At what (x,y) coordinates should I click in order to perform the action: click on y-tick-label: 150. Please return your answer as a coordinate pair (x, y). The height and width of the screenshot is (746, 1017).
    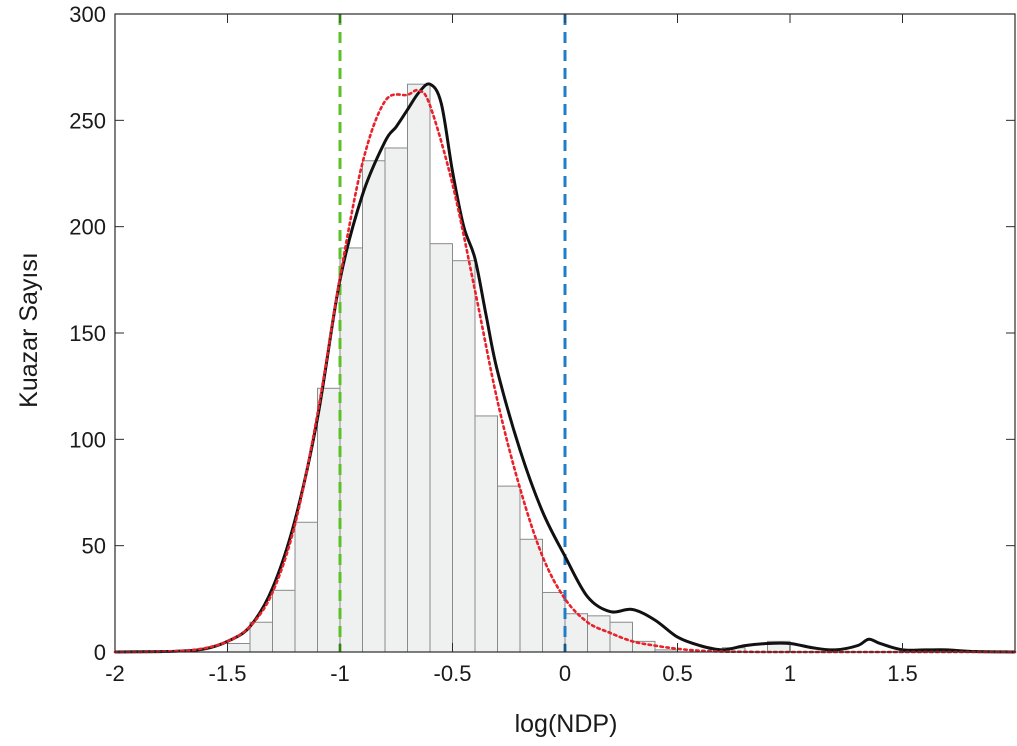
    Looking at the image, I should click on (87, 333).